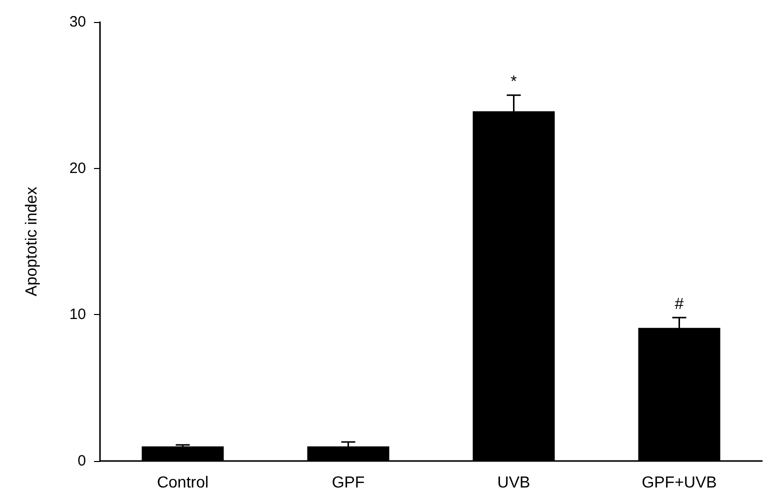 The height and width of the screenshot is (503, 767). Describe the element at coordinates (77, 315) in the screenshot. I see `y-tick-label: 10` at that location.